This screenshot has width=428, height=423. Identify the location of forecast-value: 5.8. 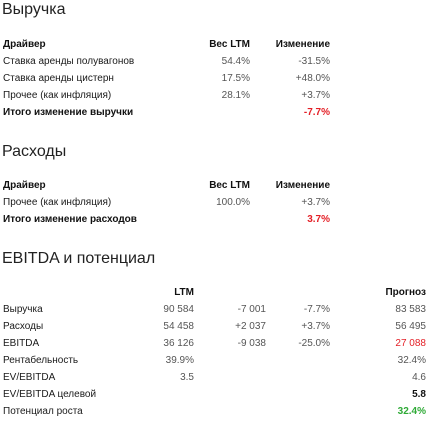
(419, 394).